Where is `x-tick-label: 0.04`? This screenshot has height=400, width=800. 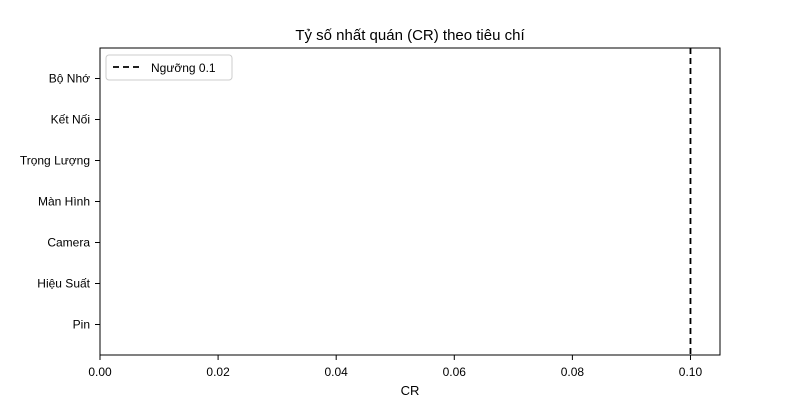 x-tick-label: 0.04 is located at coordinates (337, 372).